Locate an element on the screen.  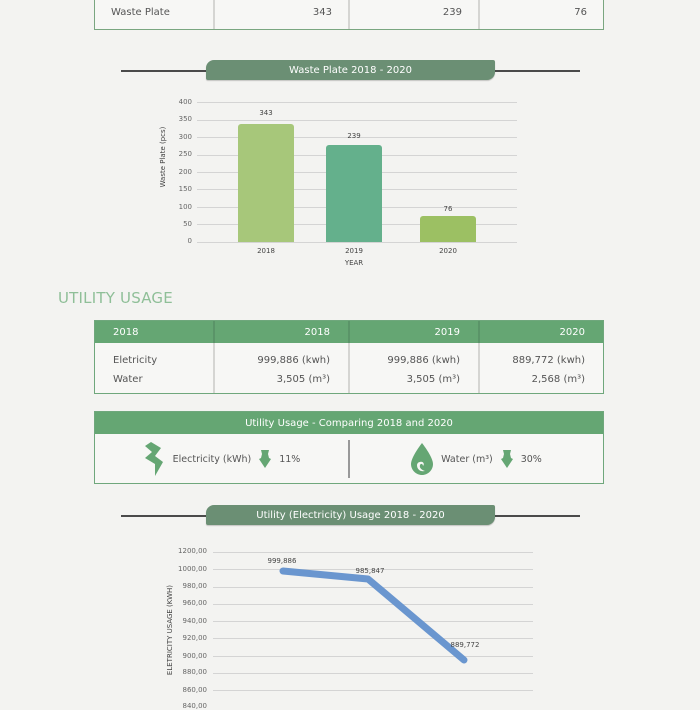
y-tick: 350 is located at coordinates (185, 119).